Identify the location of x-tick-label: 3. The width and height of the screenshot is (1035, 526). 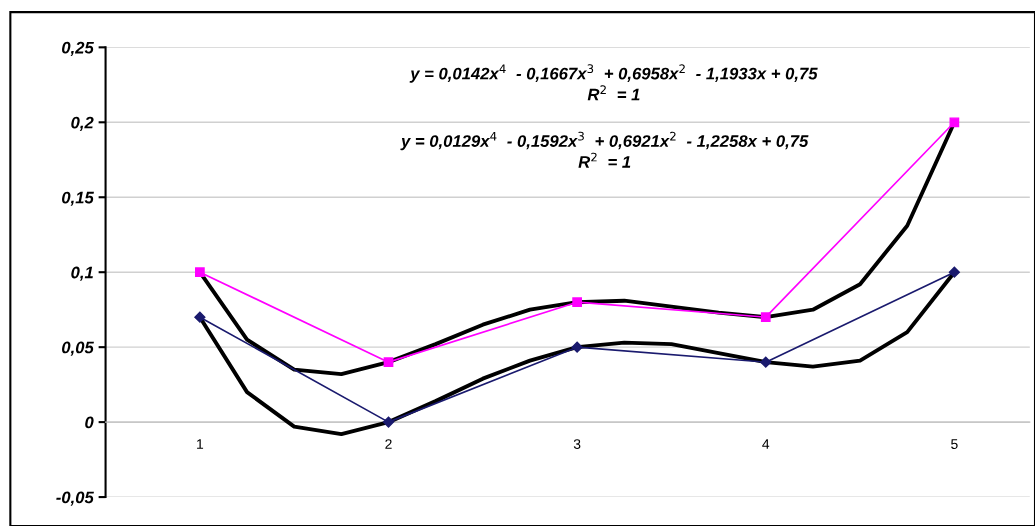
(577, 444).